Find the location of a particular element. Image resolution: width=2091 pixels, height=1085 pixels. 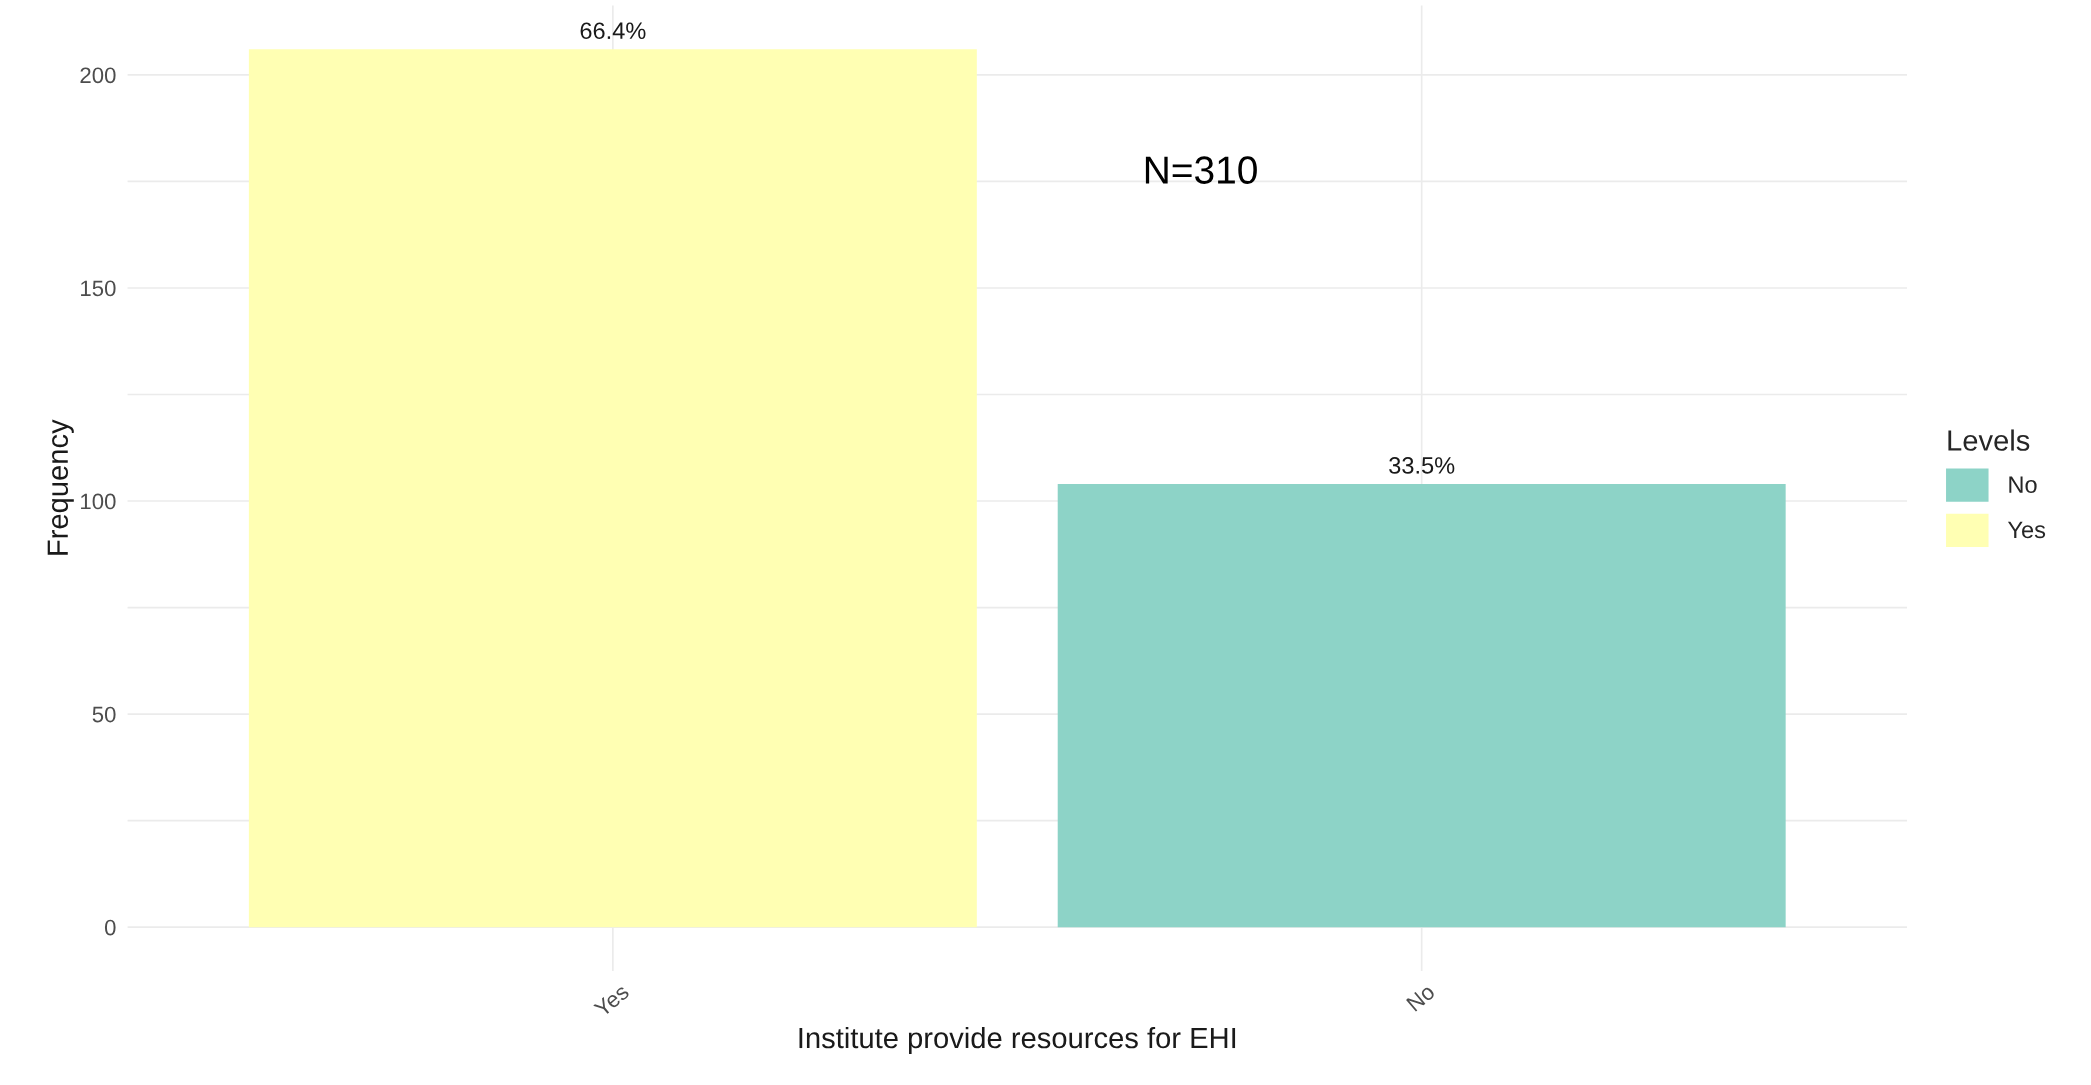

y-axis-title: Frequency is located at coordinates (60, 487).